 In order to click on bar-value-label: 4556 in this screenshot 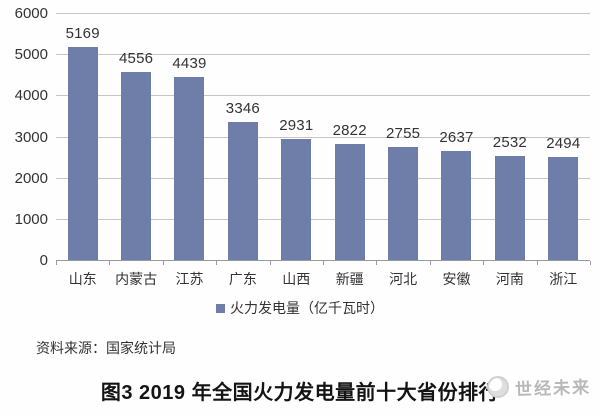, I will do `click(136, 59)`.